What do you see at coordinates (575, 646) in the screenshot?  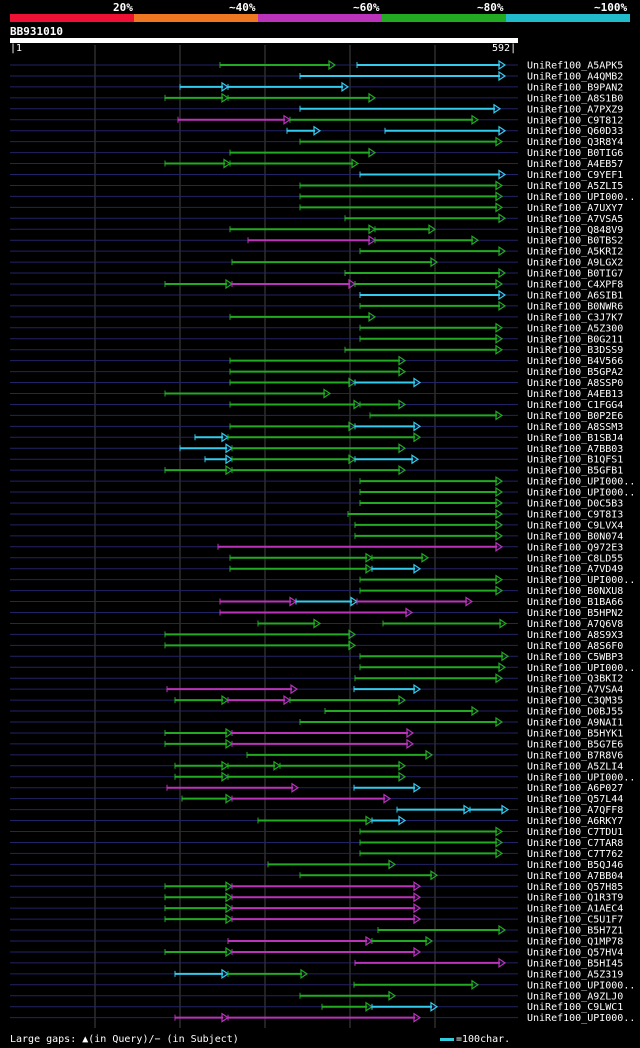 I see `hit-label: UniRef100_A8S6F0` at bounding box center [575, 646].